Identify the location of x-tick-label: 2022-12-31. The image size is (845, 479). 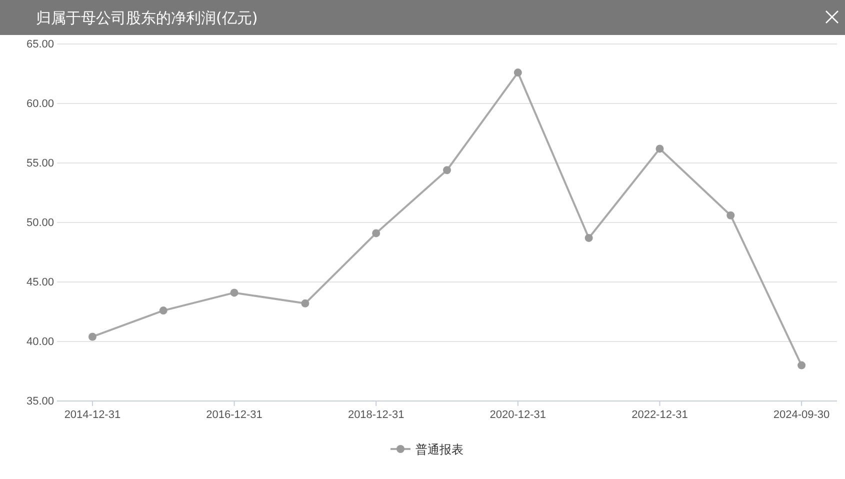
(660, 414).